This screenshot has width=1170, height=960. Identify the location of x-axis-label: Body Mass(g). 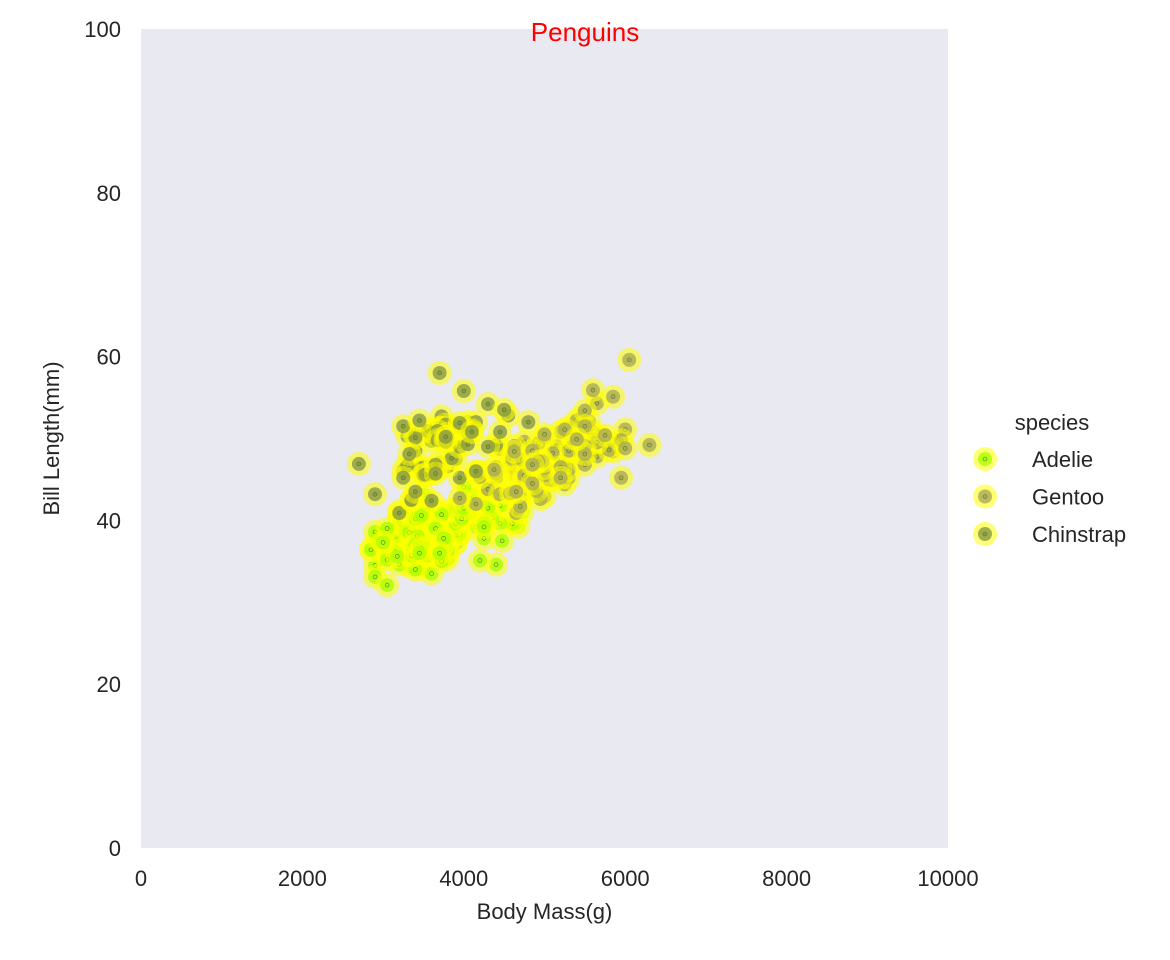
(545, 911).